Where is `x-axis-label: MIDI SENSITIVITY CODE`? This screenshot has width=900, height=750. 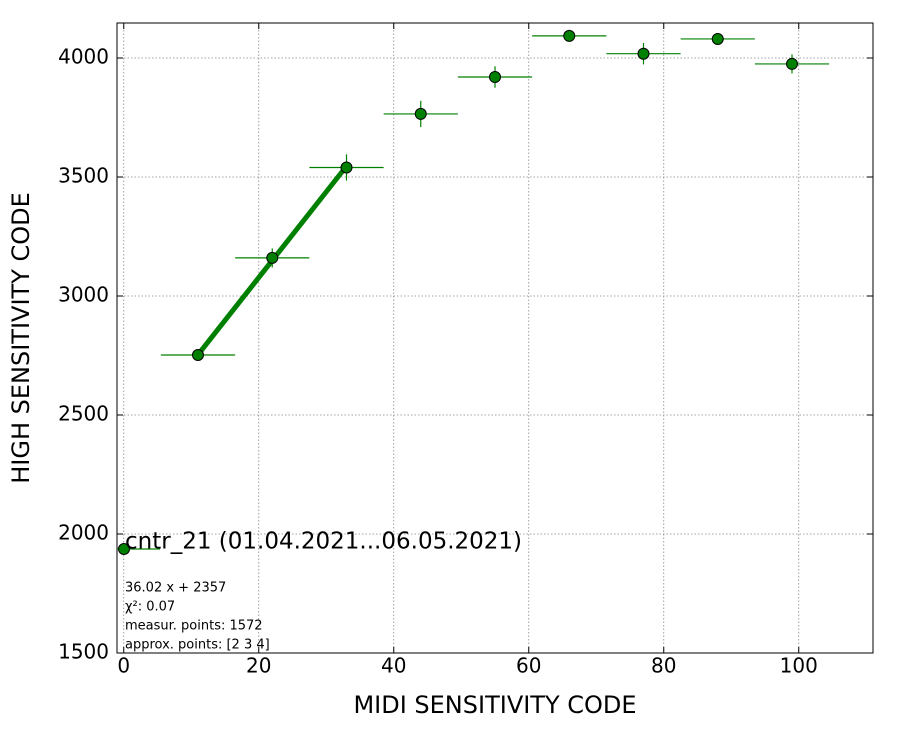
x-axis-label: MIDI SENSITIVITY CODE is located at coordinates (494, 705).